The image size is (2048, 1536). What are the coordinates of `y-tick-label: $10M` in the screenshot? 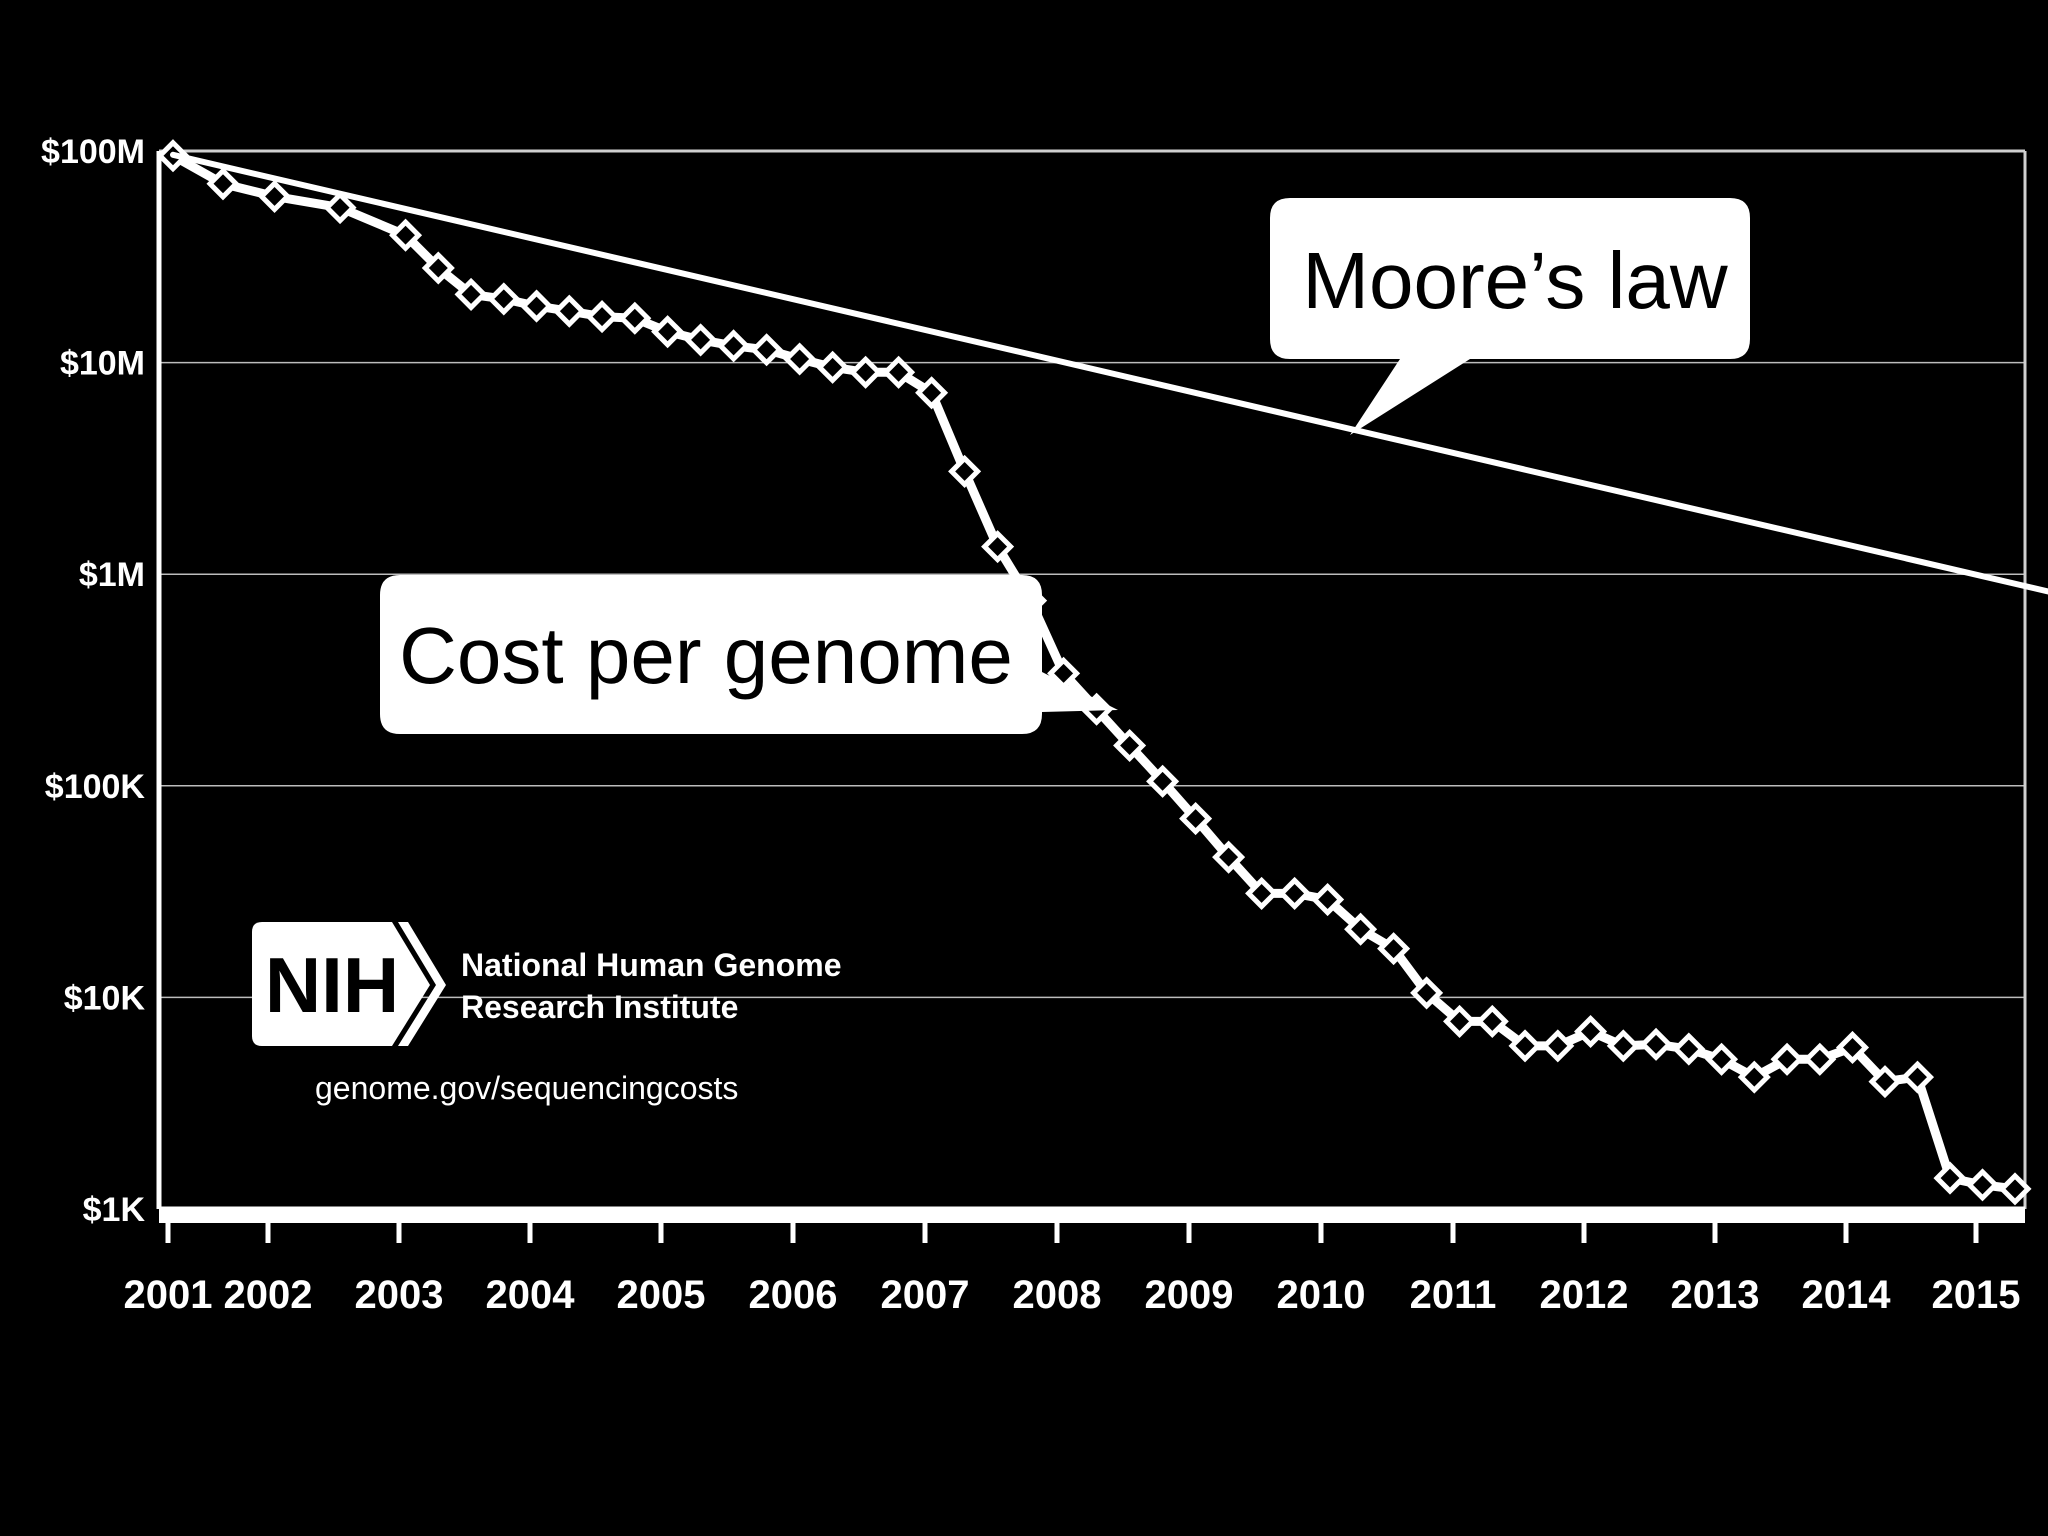 It's located at (102, 364).